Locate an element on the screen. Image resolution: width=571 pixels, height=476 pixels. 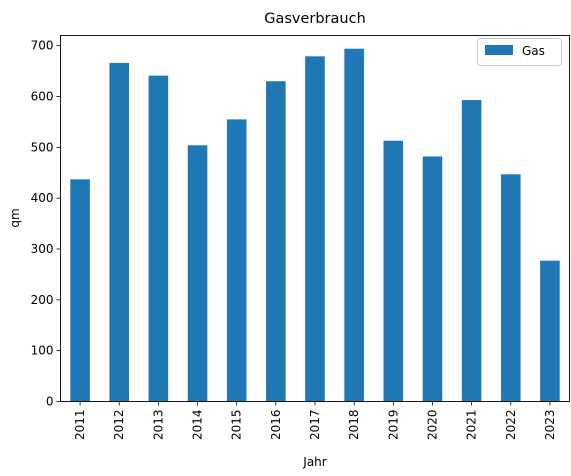
x-tick-label: 2013 is located at coordinates (158, 425).